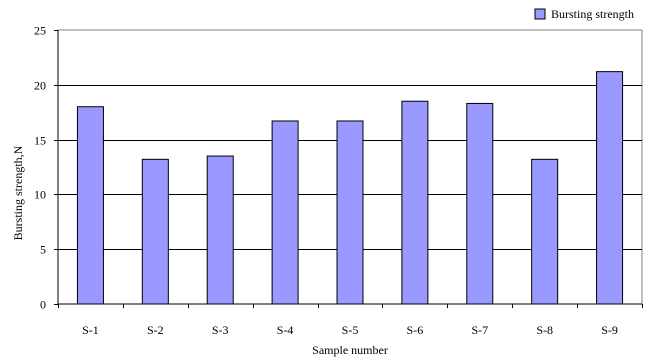 The width and height of the screenshot is (657, 360). I want to click on x-tick-label: S-3, so click(220, 330).